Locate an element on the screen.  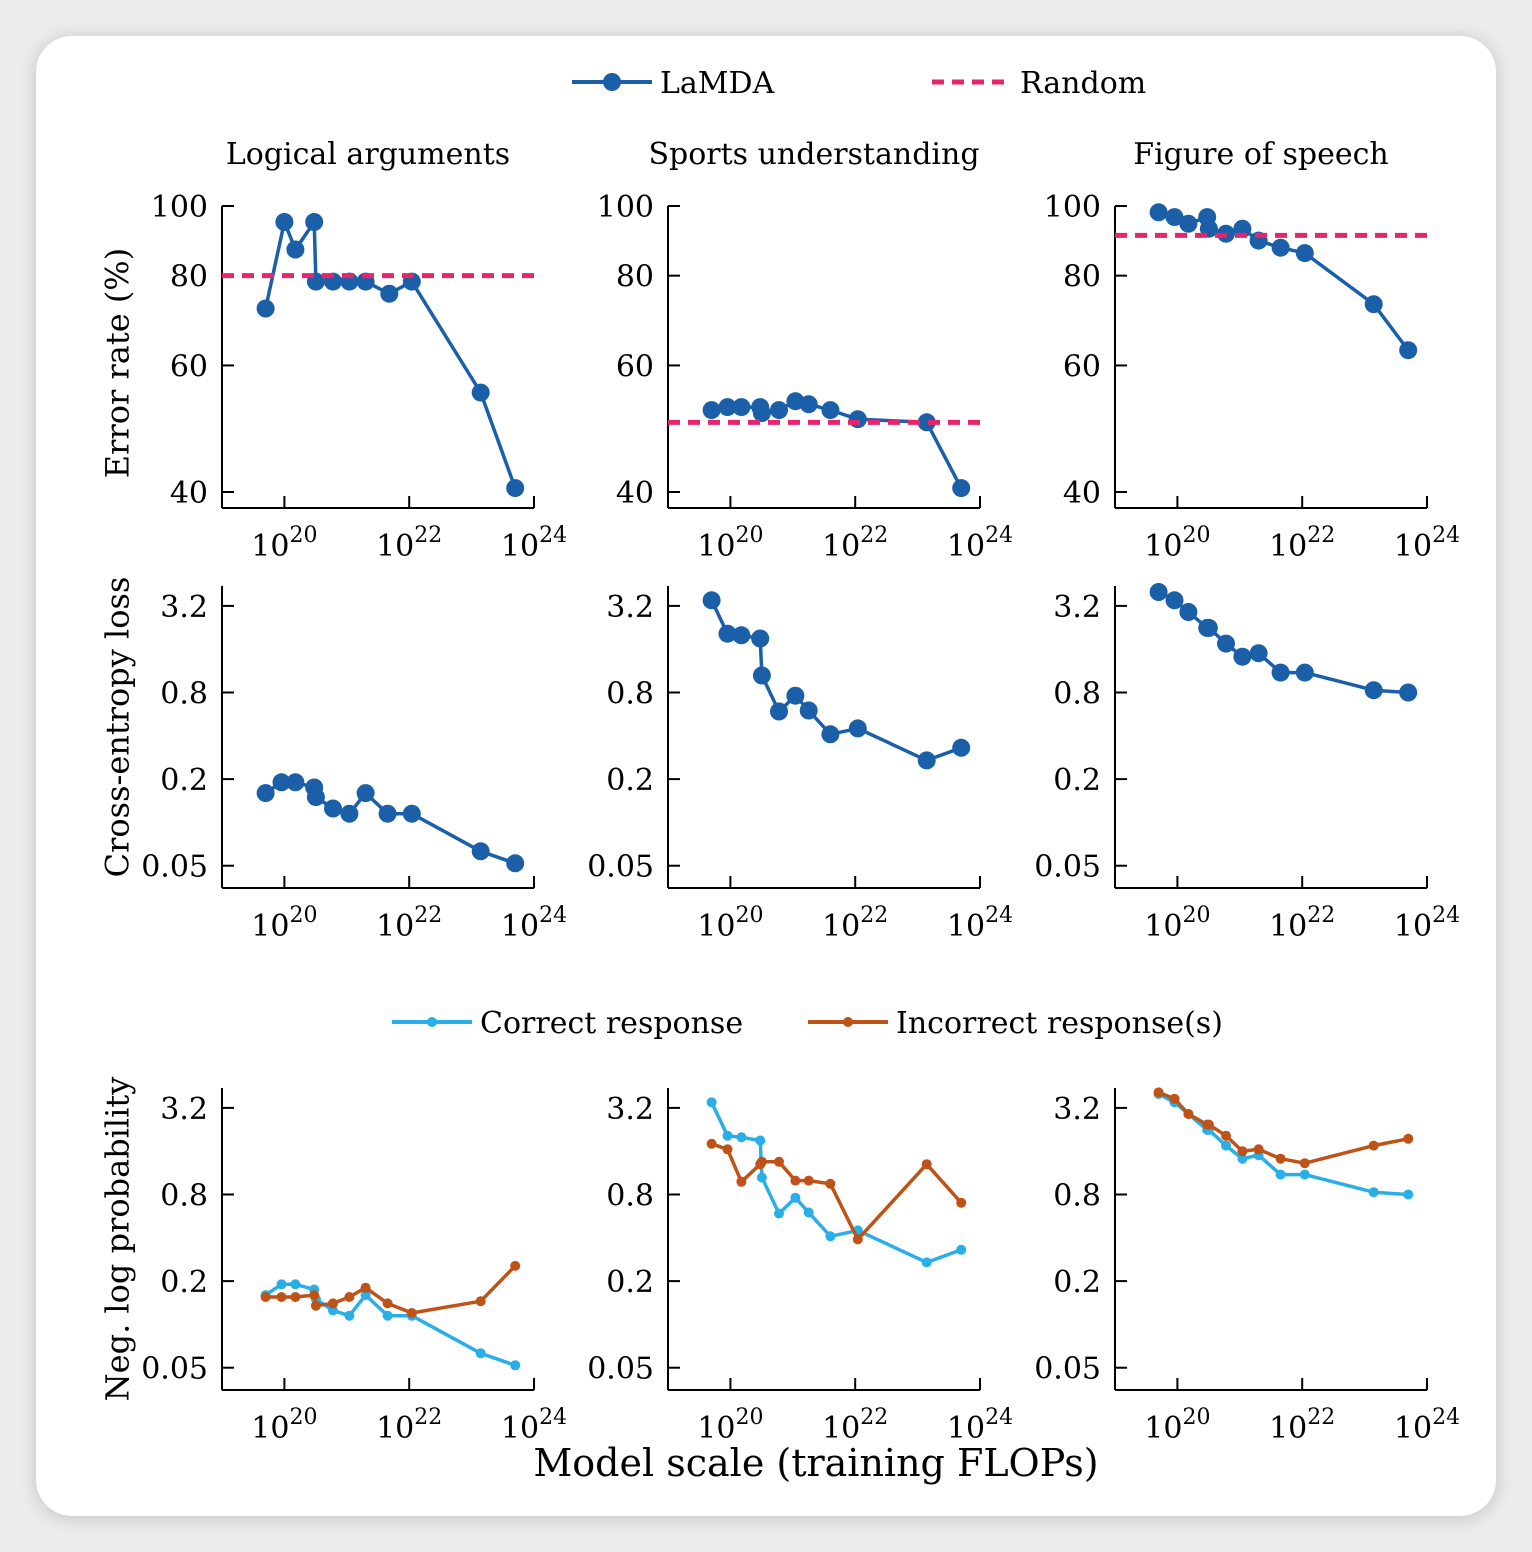
y-tick-label: 0.2 is located at coordinates (184, 780).